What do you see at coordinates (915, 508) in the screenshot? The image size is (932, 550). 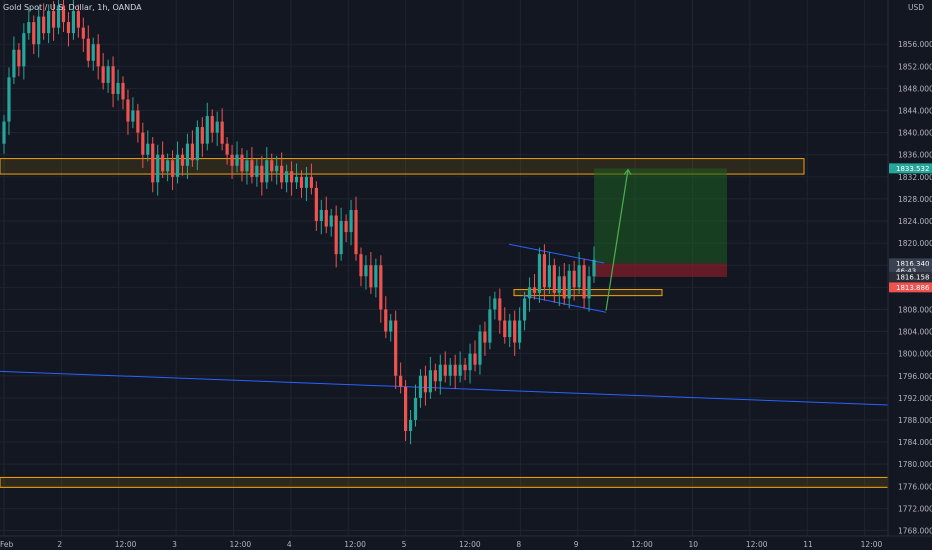 I see `price-tick-label: 1772.000` at bounding box center [915, 508].